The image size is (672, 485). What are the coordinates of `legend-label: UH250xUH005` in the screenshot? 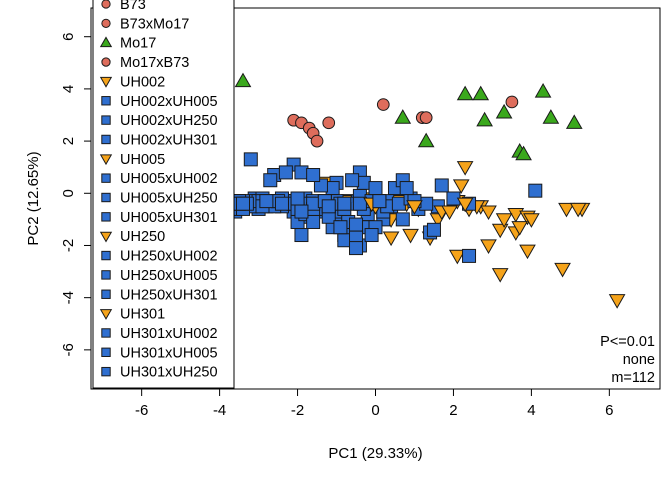 It's located at (169, 276).